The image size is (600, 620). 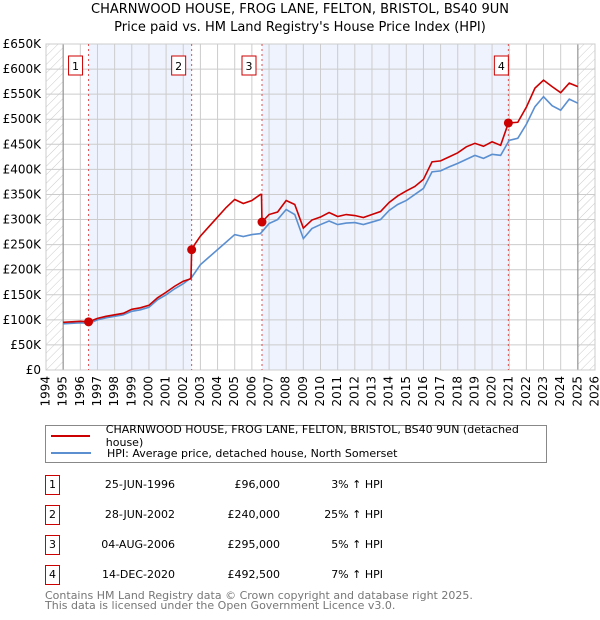 I want to click on sale-date: 25-JUN-1996, so click(x=139, y=484).